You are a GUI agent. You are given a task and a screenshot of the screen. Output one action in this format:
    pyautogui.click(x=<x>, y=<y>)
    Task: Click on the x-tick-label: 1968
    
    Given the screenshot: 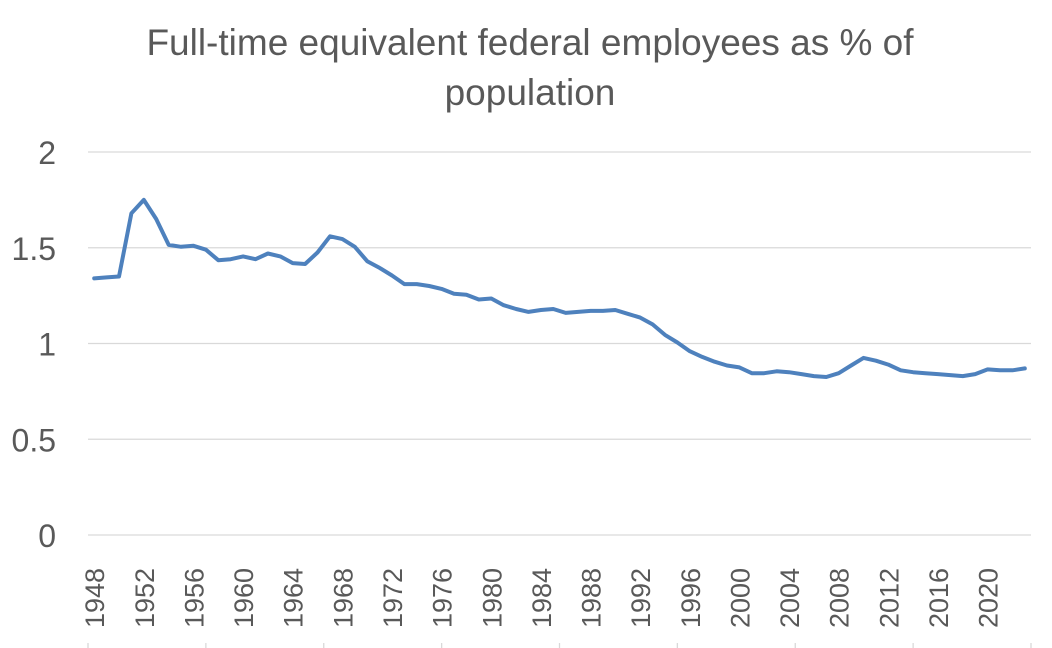 What is the action you would take?
    pyautogui.click(x=343, y=598)
    